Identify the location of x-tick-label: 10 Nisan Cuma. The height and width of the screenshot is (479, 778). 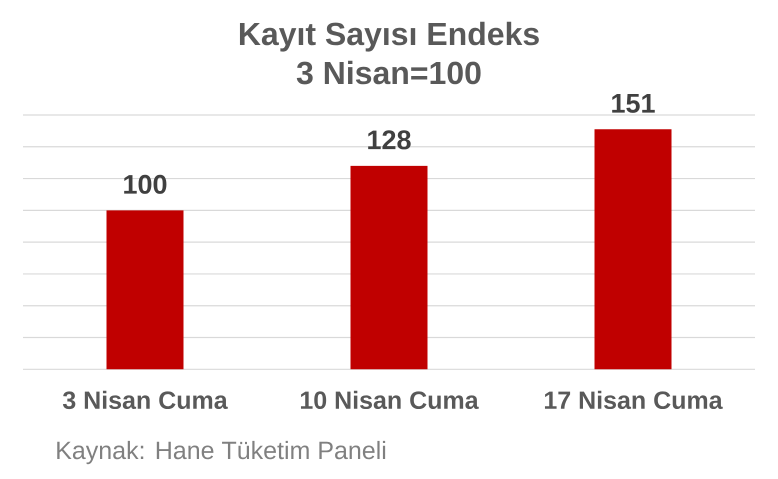
(389, 400).